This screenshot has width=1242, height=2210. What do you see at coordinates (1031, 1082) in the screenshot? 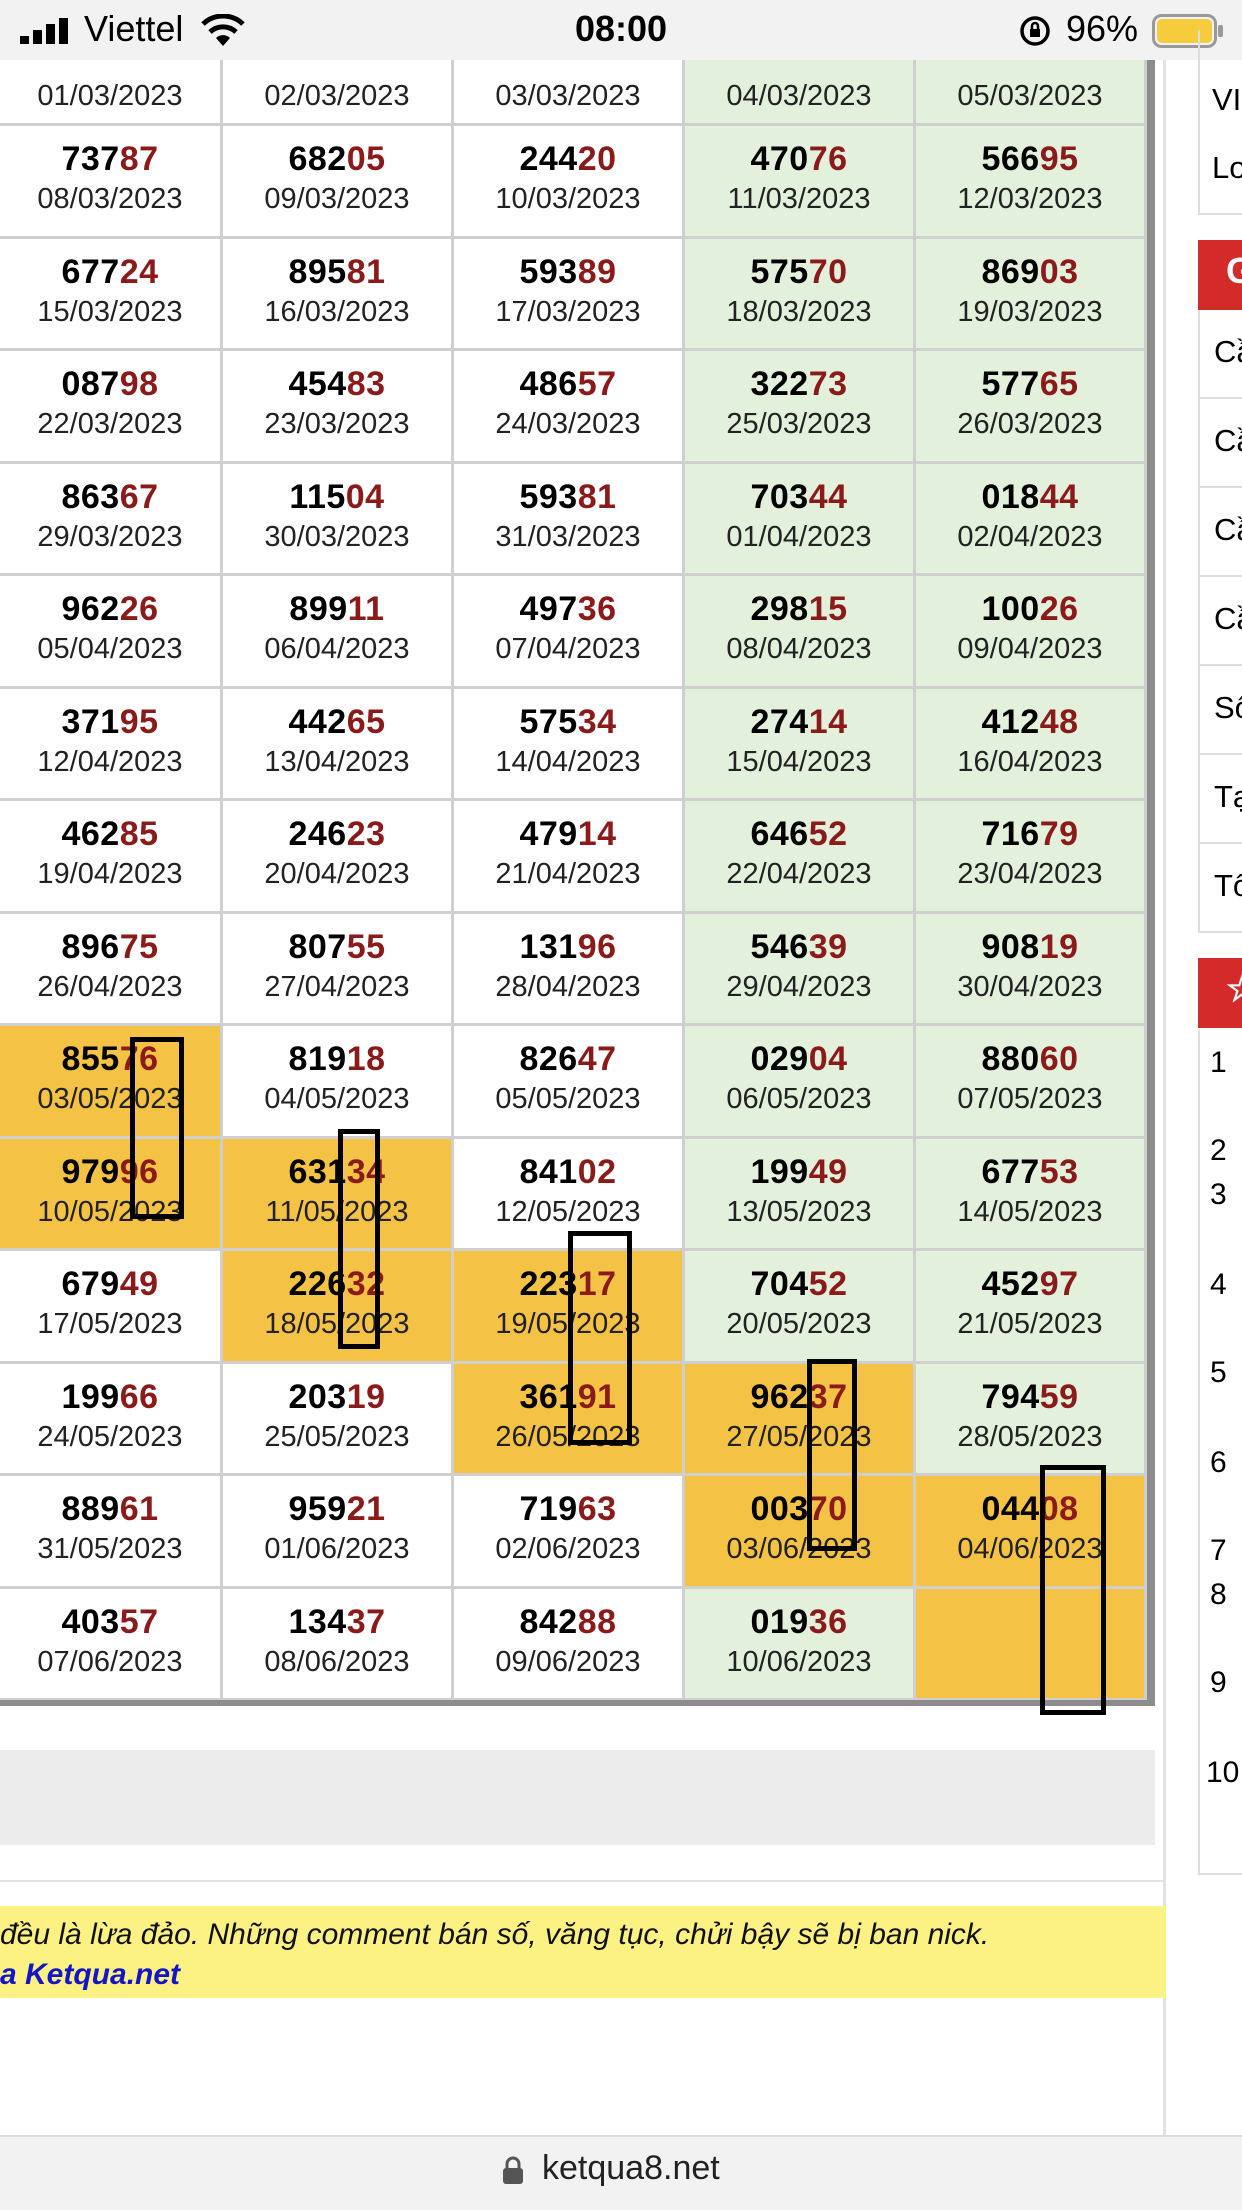
I see `result-cell: 88060 07/05/2023` at bounding box center [1031, 1082].